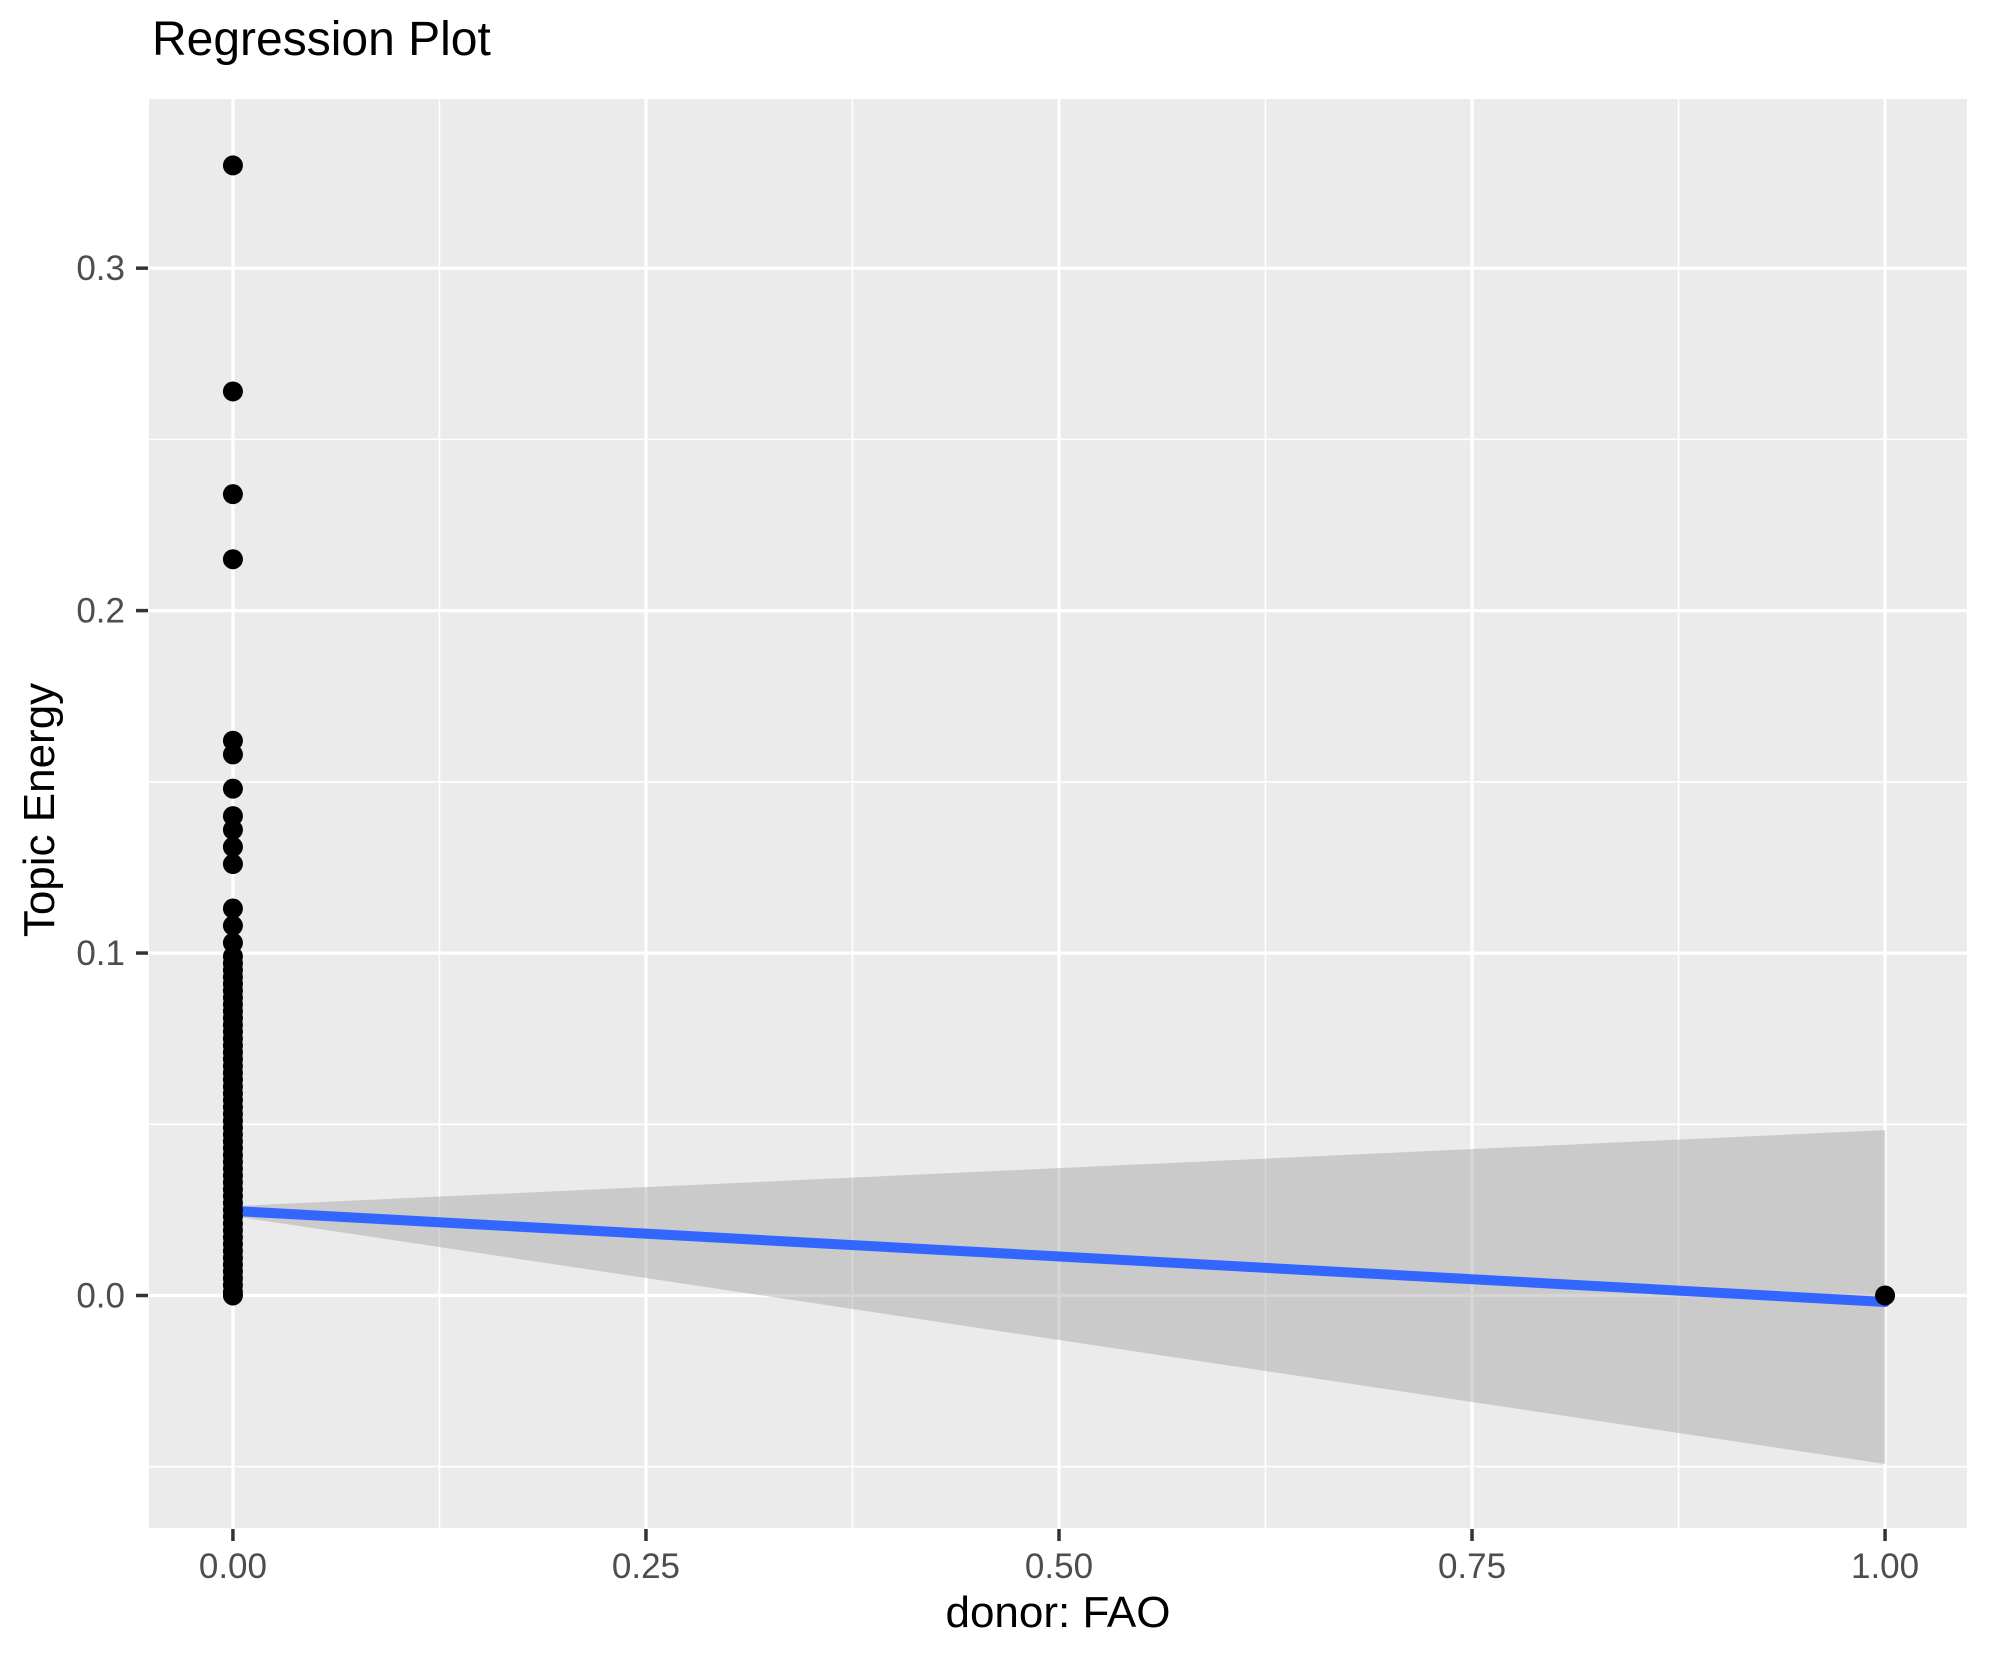 Image resolution: width=1990 pixels, height=1665 pixels. Describe the element at coordinates (233, 1566) in the screenshot. I see `x-tick-label: 0.00` at that location.